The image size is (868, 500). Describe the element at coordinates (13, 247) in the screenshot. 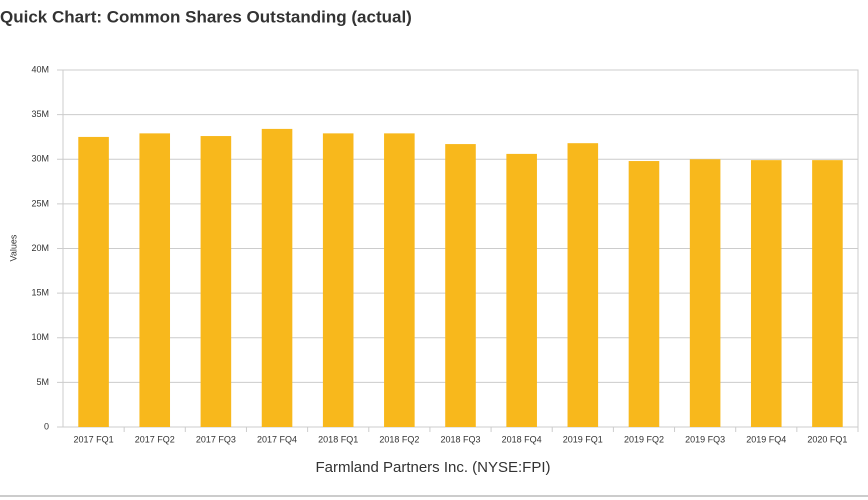

I see `y-axis-label: Values` at that location.